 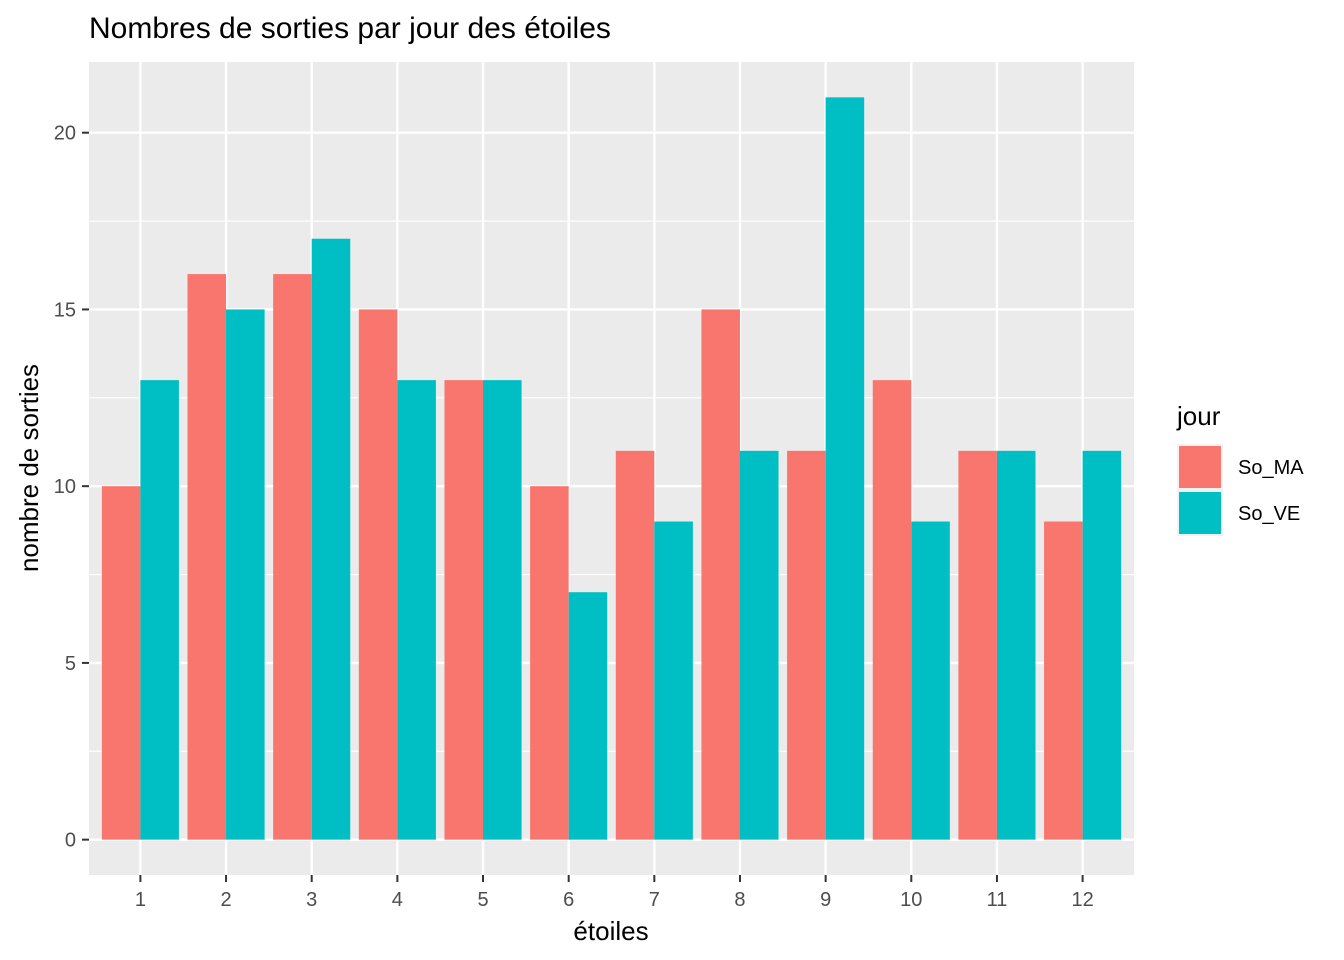 I want to click on x-tick-label: 1, so click(x=140, y=900).